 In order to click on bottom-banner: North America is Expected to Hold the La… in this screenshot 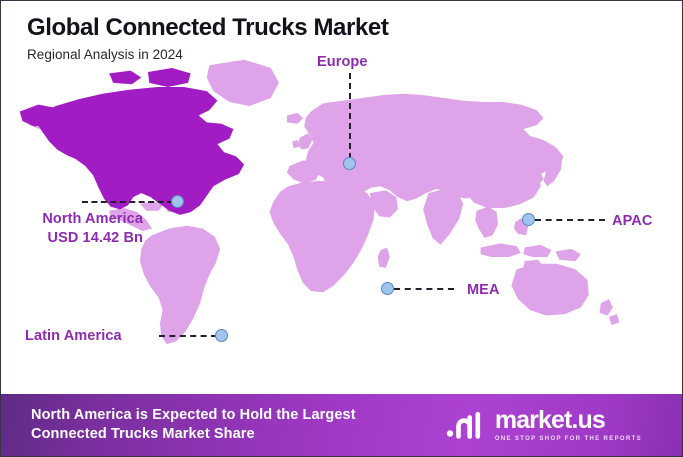, I will do `click(341, 425)`.